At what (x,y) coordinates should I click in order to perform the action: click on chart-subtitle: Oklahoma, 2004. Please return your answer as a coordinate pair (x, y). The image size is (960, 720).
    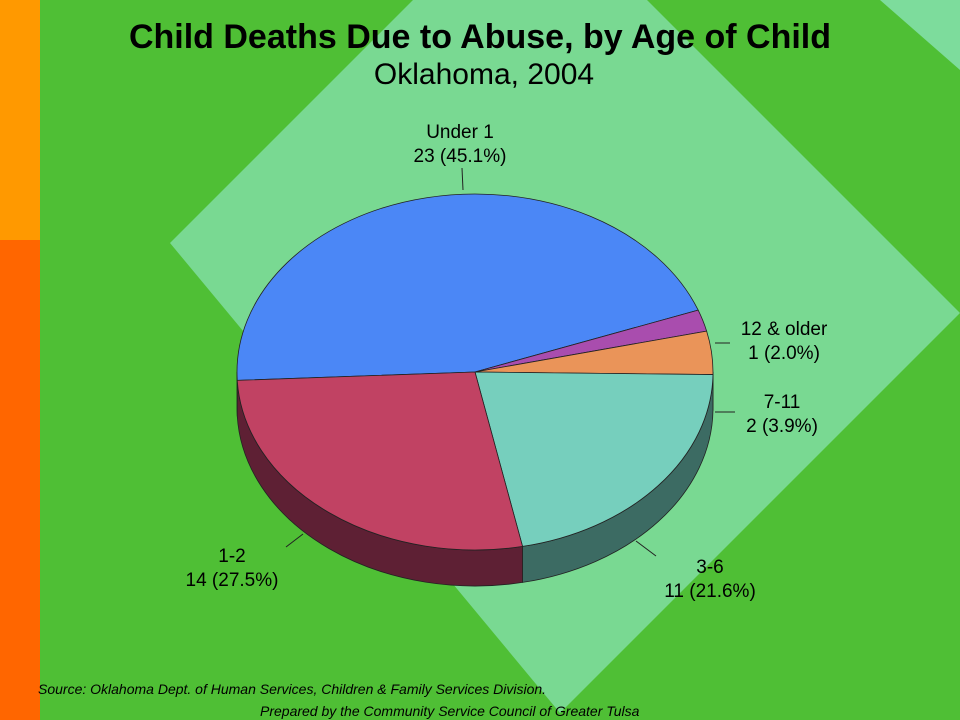
    Looking at the image, I should click on (484, 74).